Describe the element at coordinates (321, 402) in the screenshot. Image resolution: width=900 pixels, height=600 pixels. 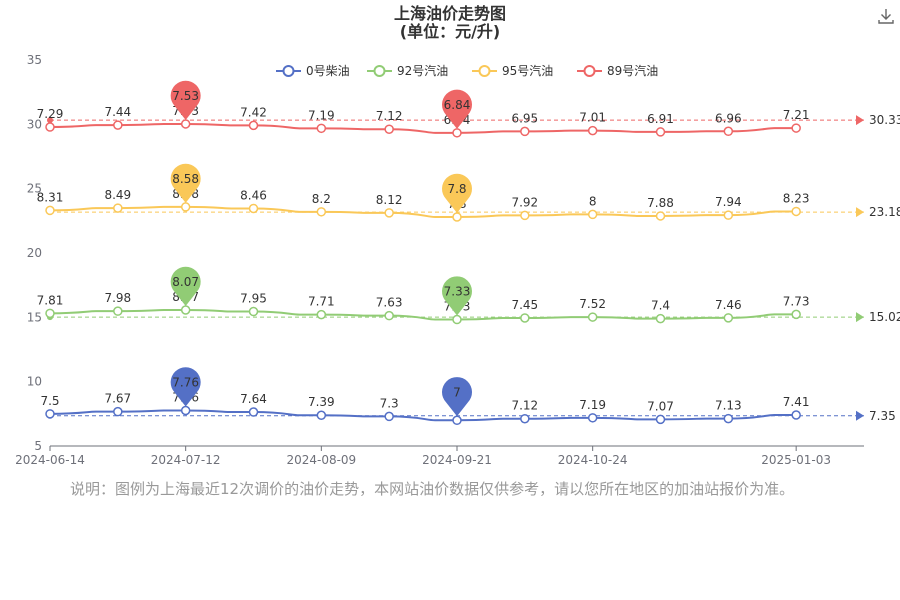
I see `data-label: 7.39` at that location.